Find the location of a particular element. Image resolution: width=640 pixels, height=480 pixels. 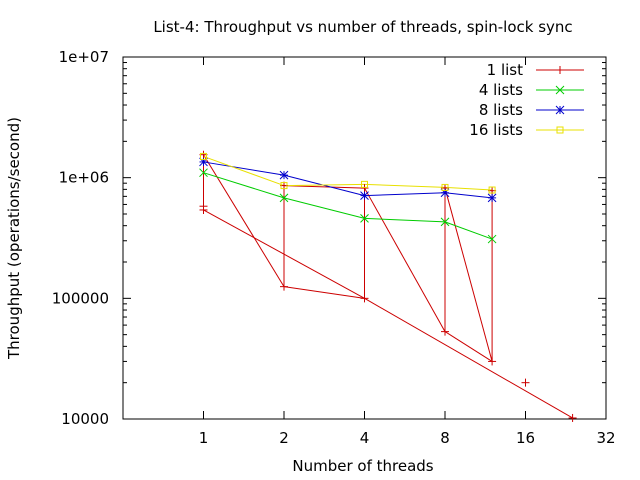

x-tick-label: 1 is located at coordinates (204, 438).